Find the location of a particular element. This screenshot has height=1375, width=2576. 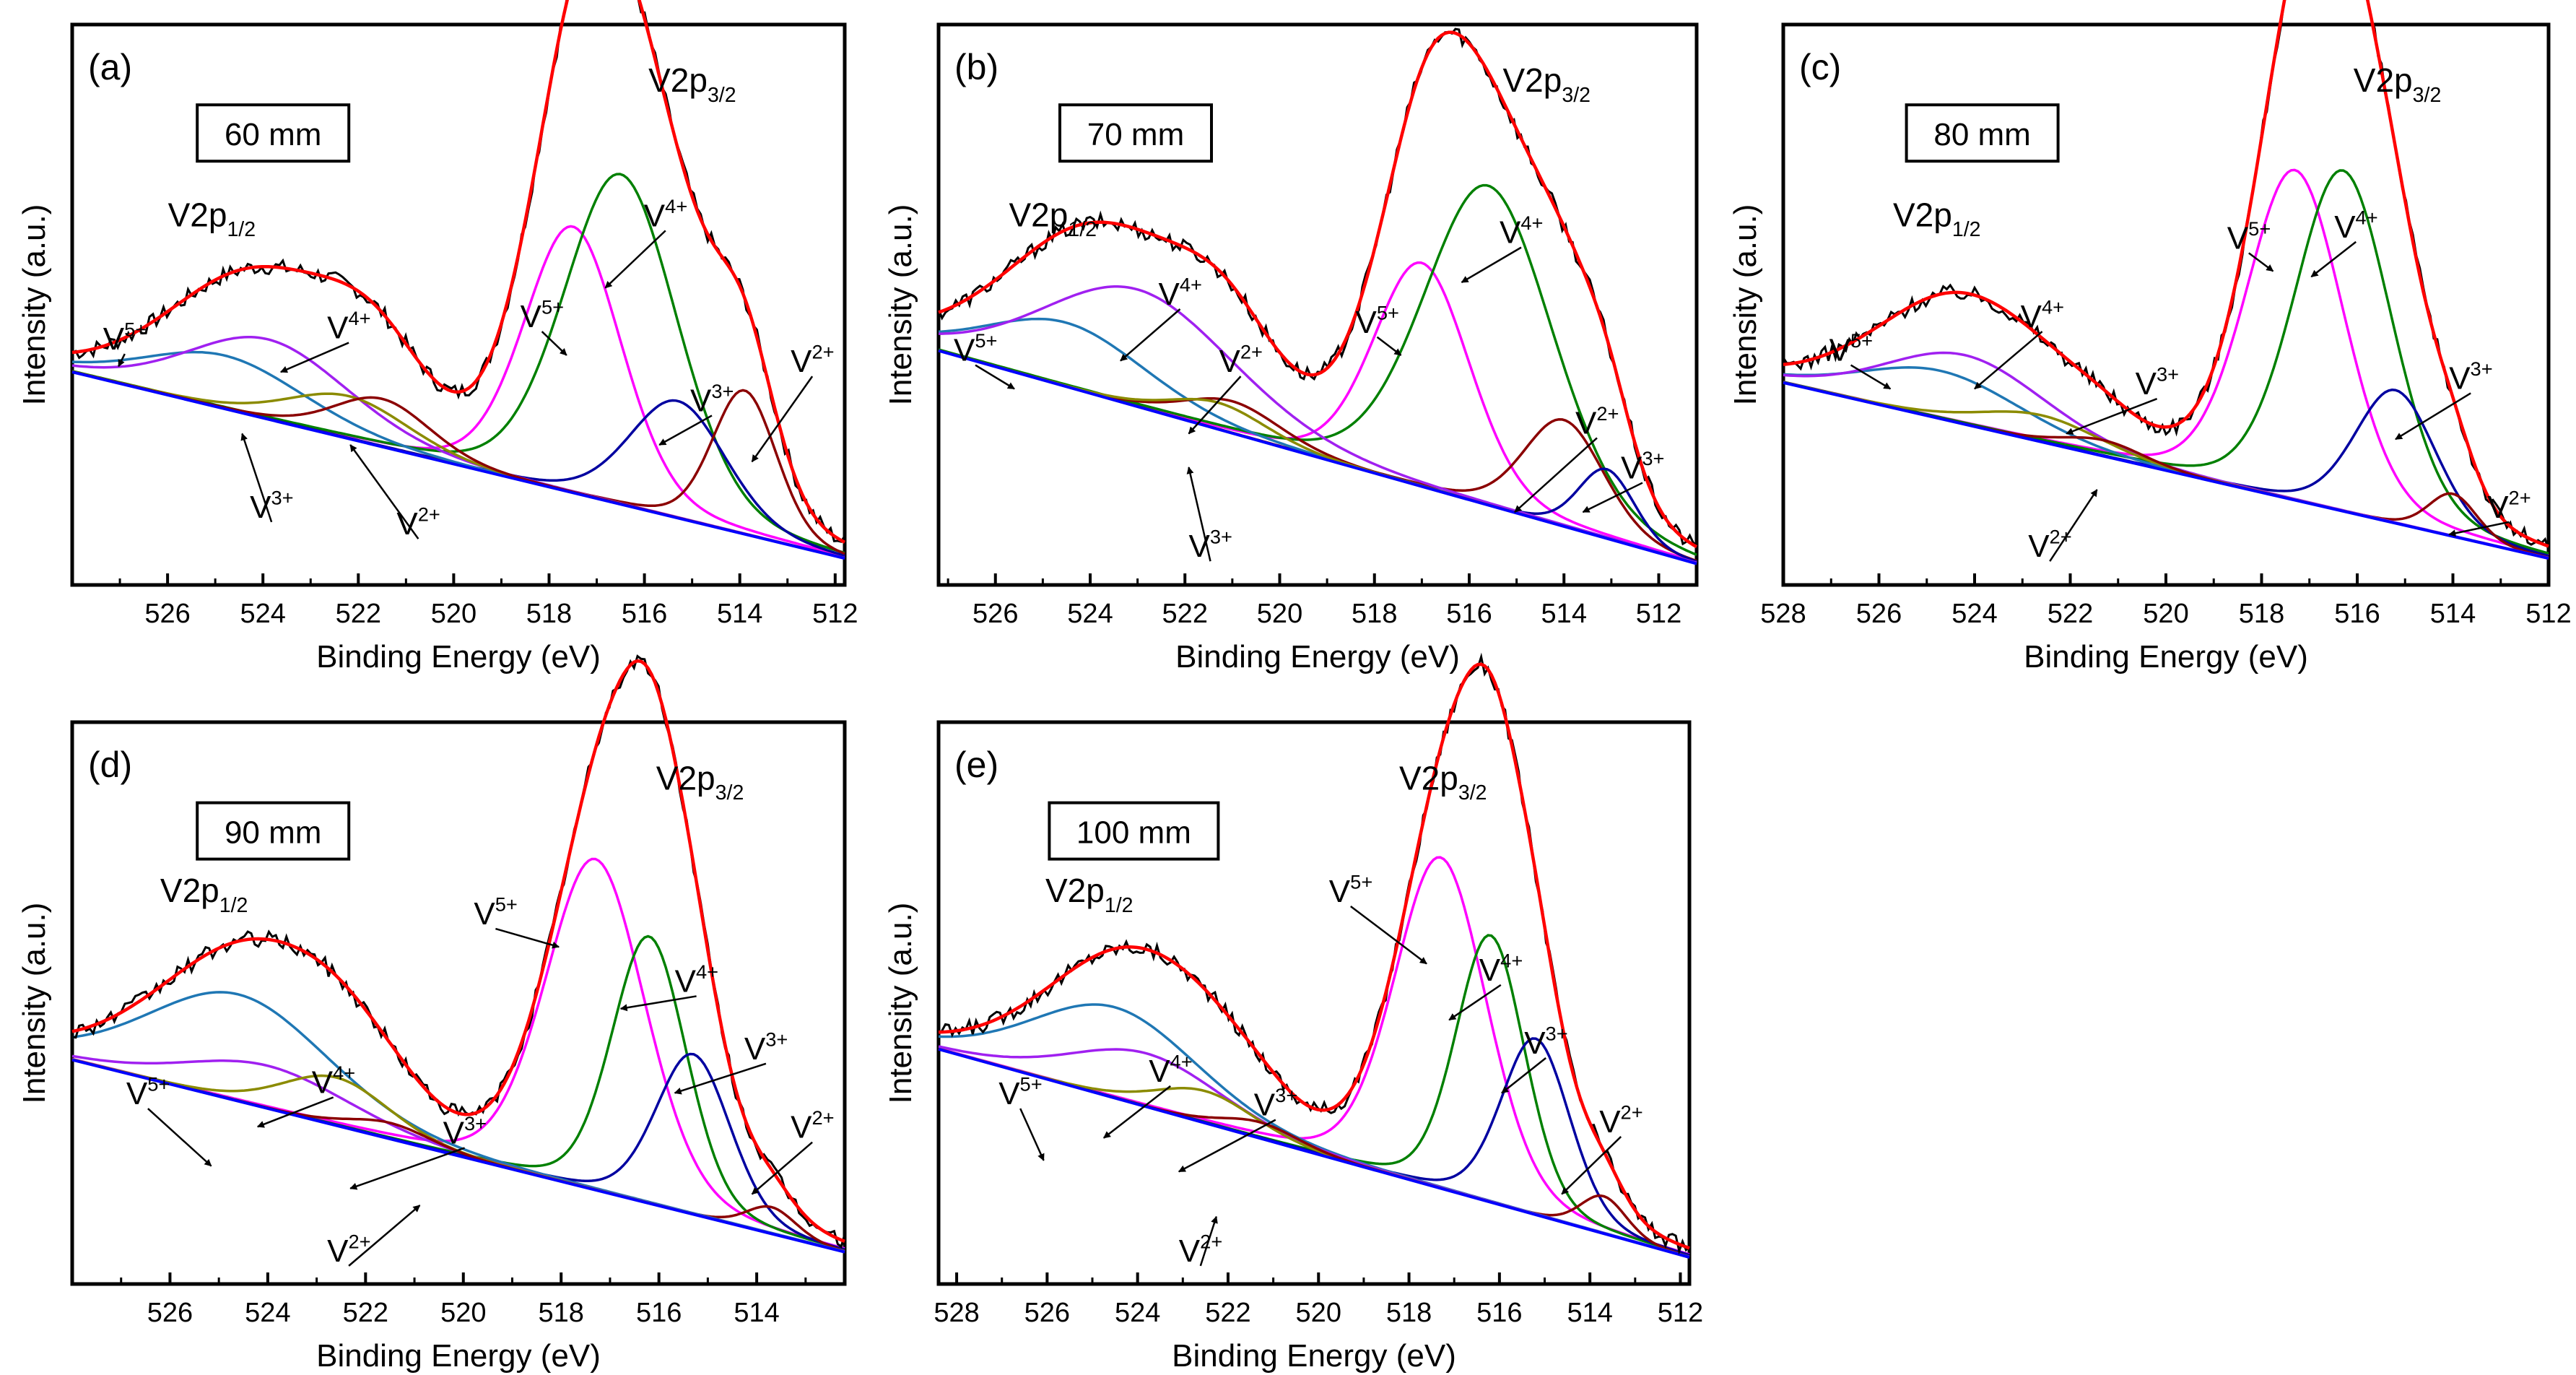

plot-frame is located at coordinates (458, 1003).